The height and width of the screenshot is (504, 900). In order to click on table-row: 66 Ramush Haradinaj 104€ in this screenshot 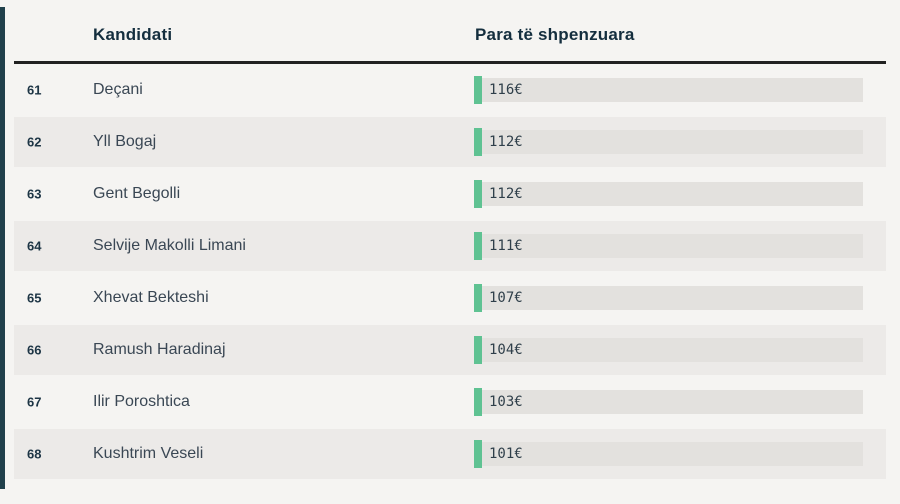, I will do `click(450, 350)`.